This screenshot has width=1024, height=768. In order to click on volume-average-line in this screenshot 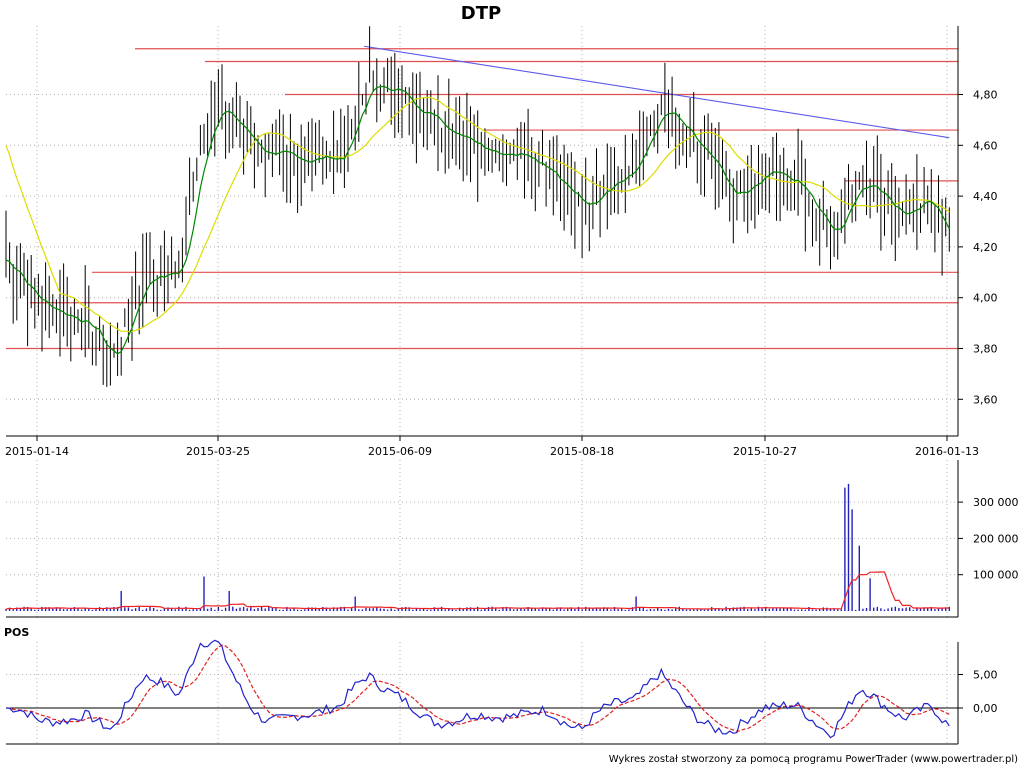, I will do `click(477, 590)`.